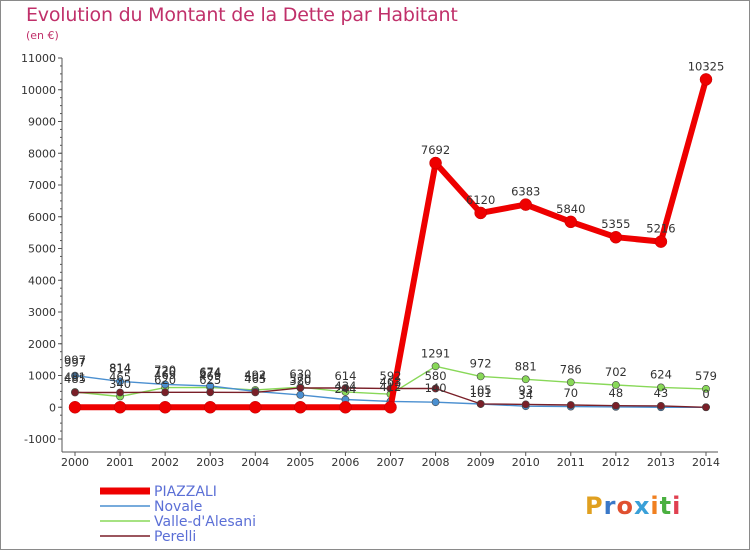 The width and height of the screenshot is (750, 550). Describe the element at coordinates (42, 35) in the screenshot. I see `chart-subtitle: (en €)` at that location.